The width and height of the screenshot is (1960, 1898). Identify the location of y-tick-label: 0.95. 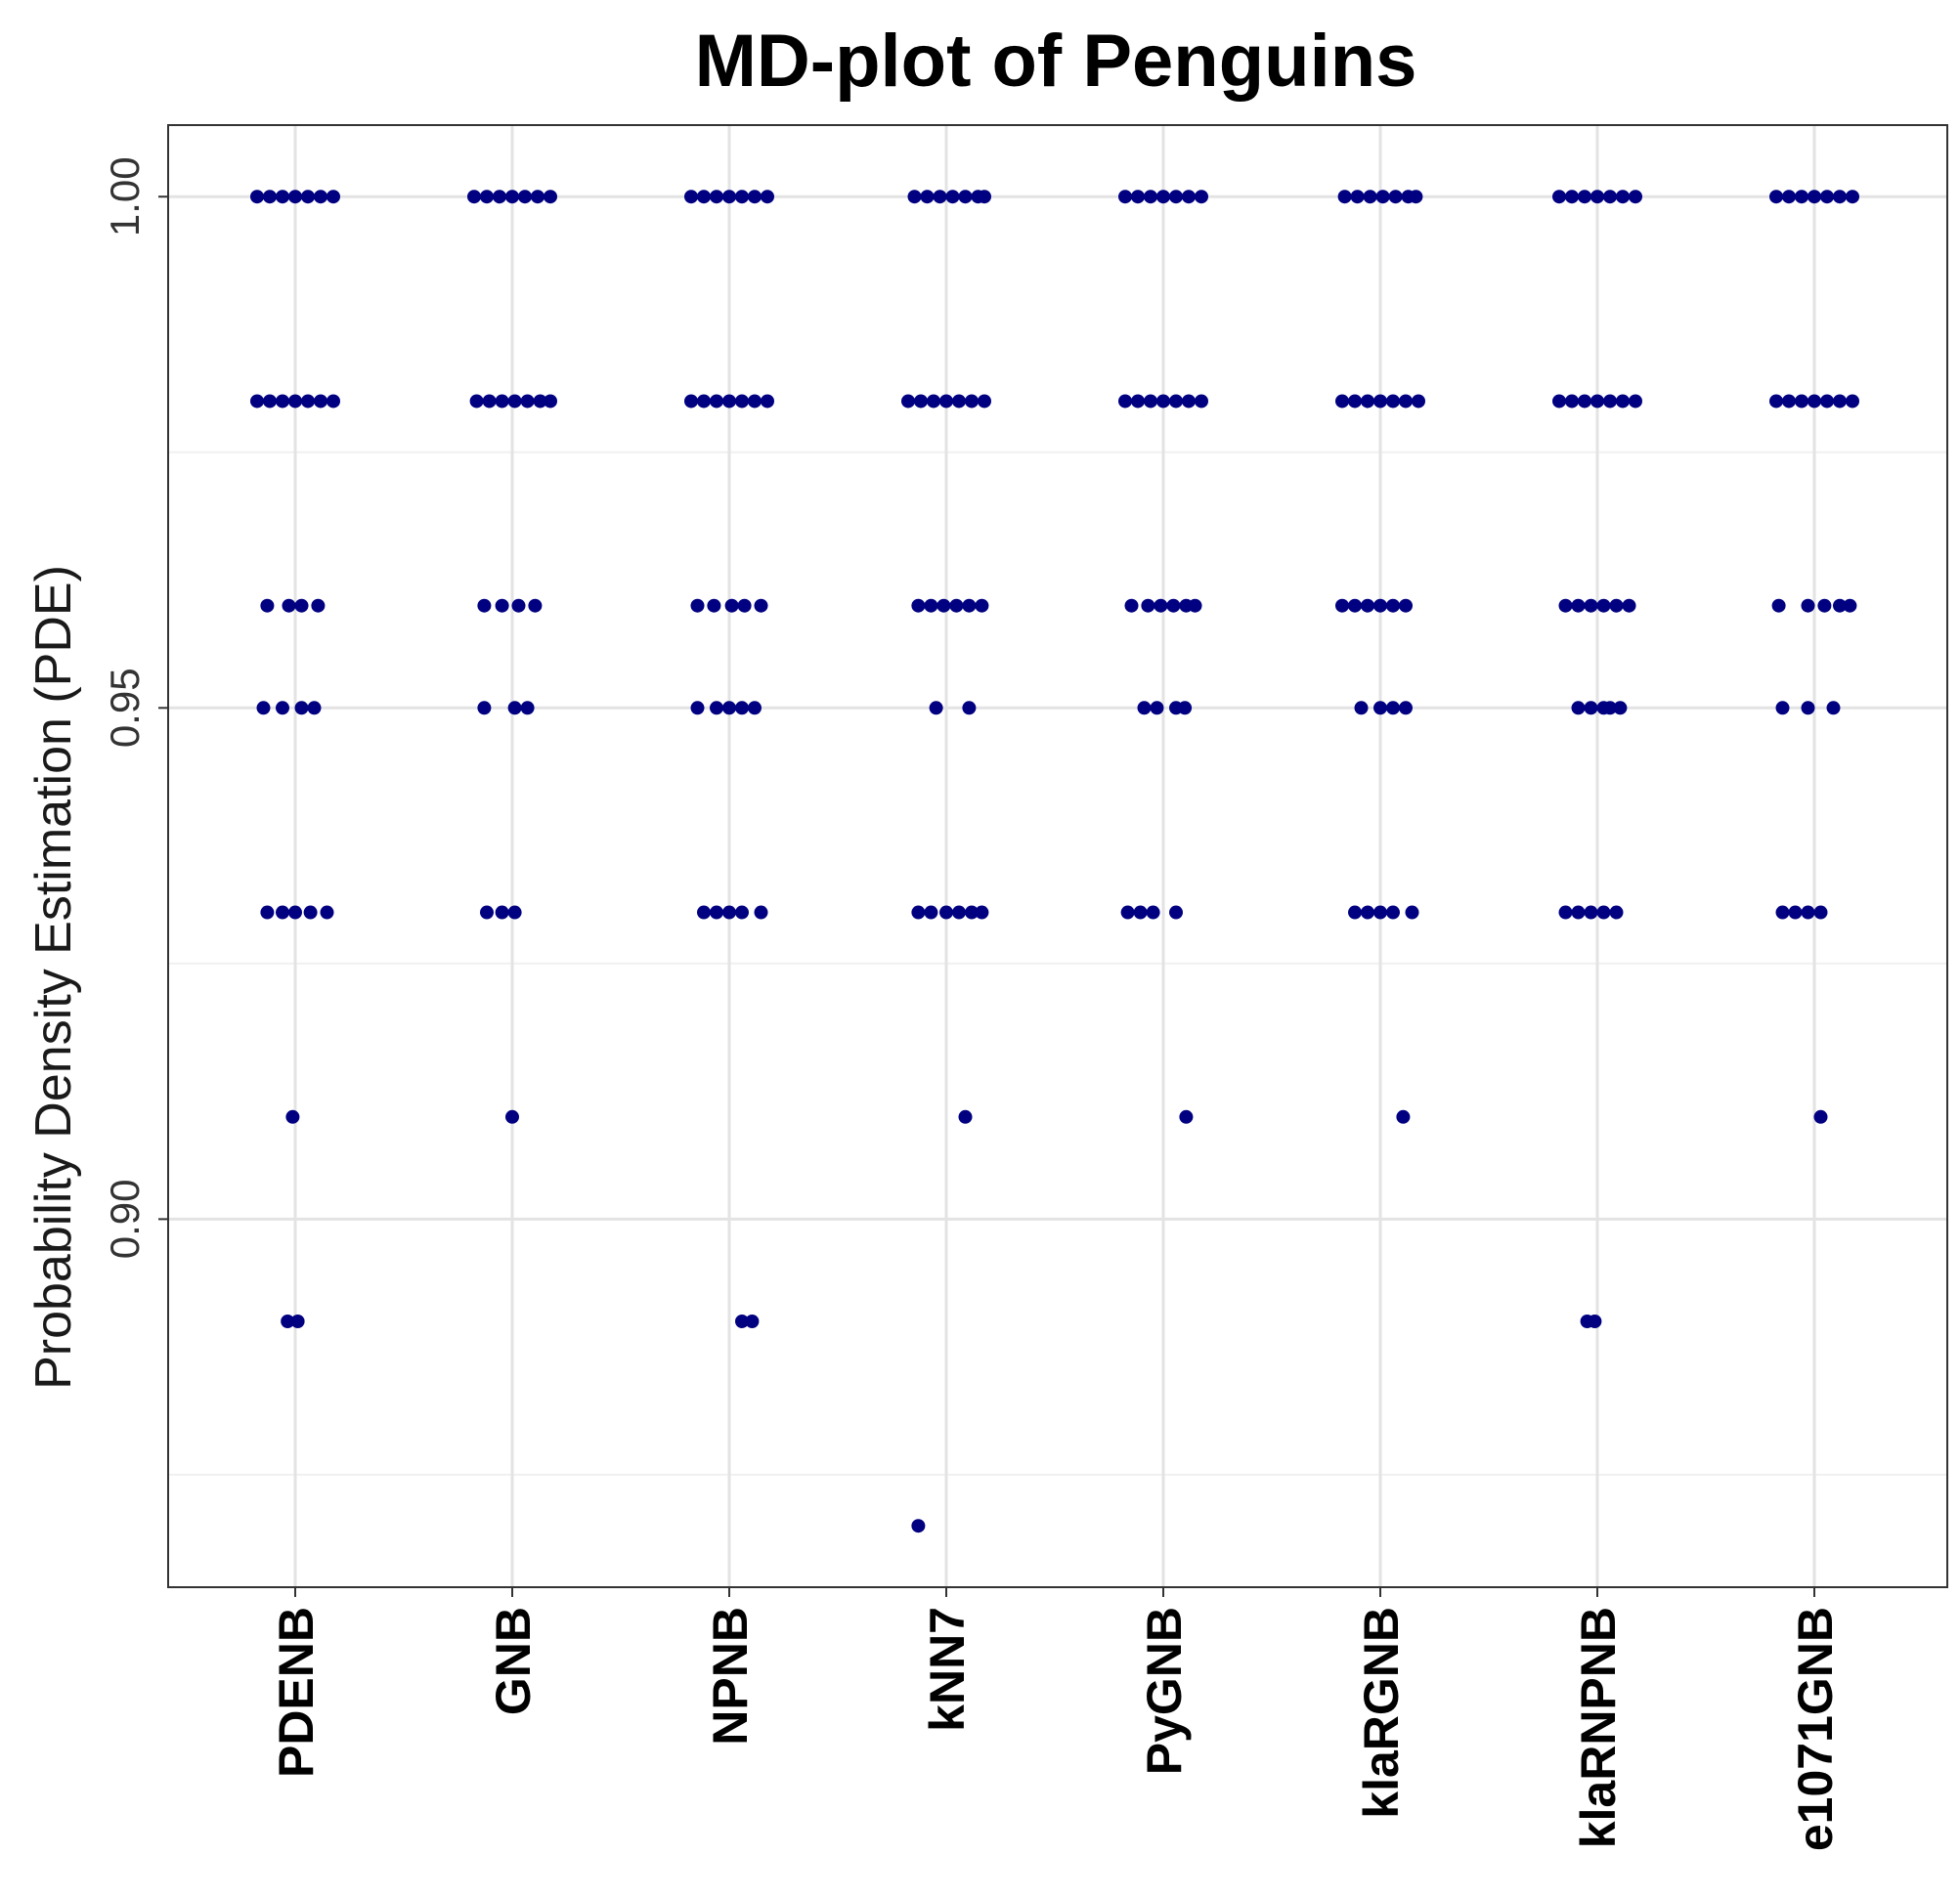
(125, 708).